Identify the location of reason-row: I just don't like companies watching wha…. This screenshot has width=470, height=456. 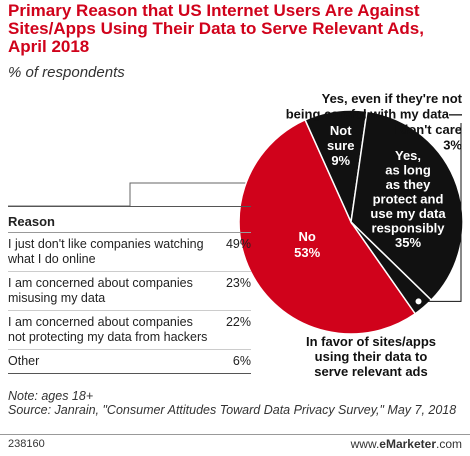
(129, 252).